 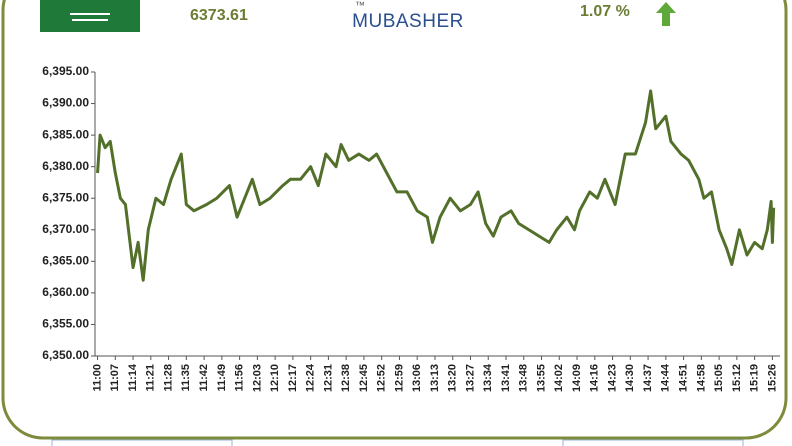 What do you see at coordinates (168, 378) in the screenshot?
I see `x-tick-label: 11:28` at bounding box center [168, 378].